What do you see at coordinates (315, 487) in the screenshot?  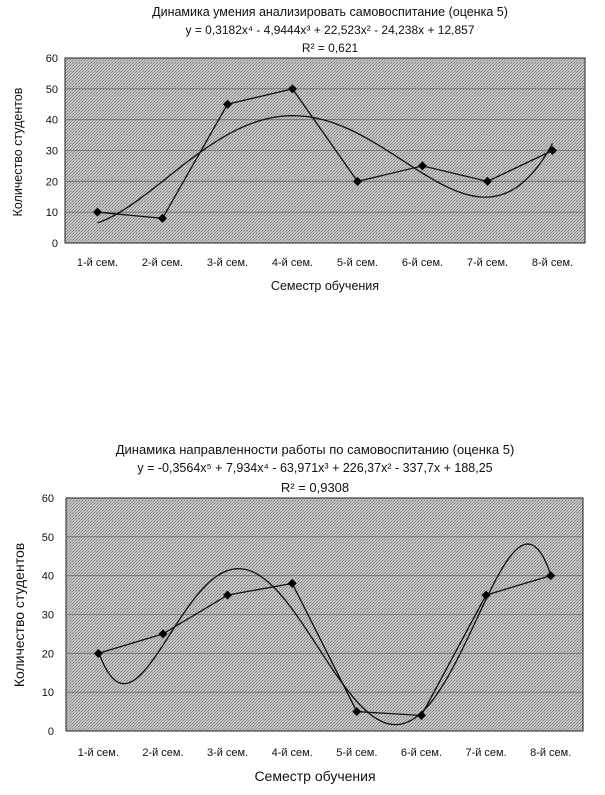 I see `chart2-r-squared: R² = 0,9308` at bounding box center [315, 487].